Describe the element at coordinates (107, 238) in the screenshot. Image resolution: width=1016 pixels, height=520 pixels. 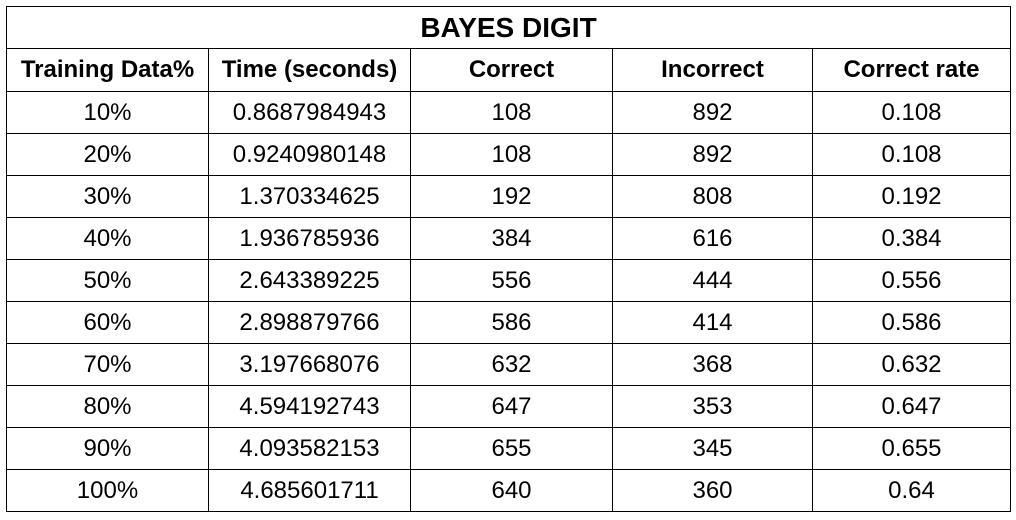
I see `cell-training-data: 40%` at that location.